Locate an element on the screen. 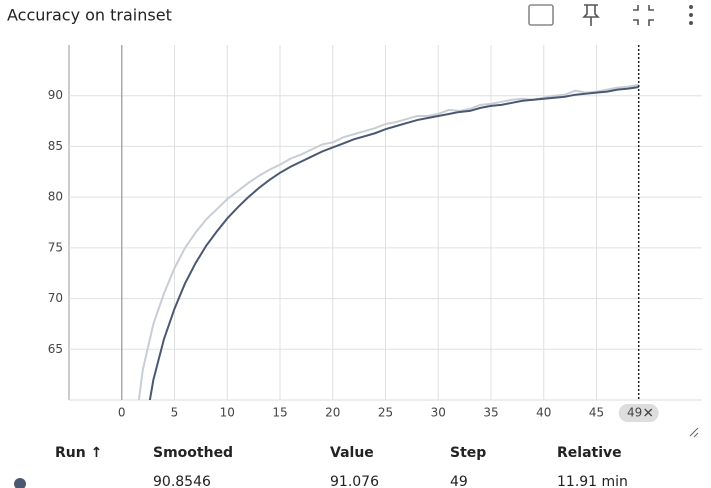  table-header: Smoothed is located at coordinates (193, 453).